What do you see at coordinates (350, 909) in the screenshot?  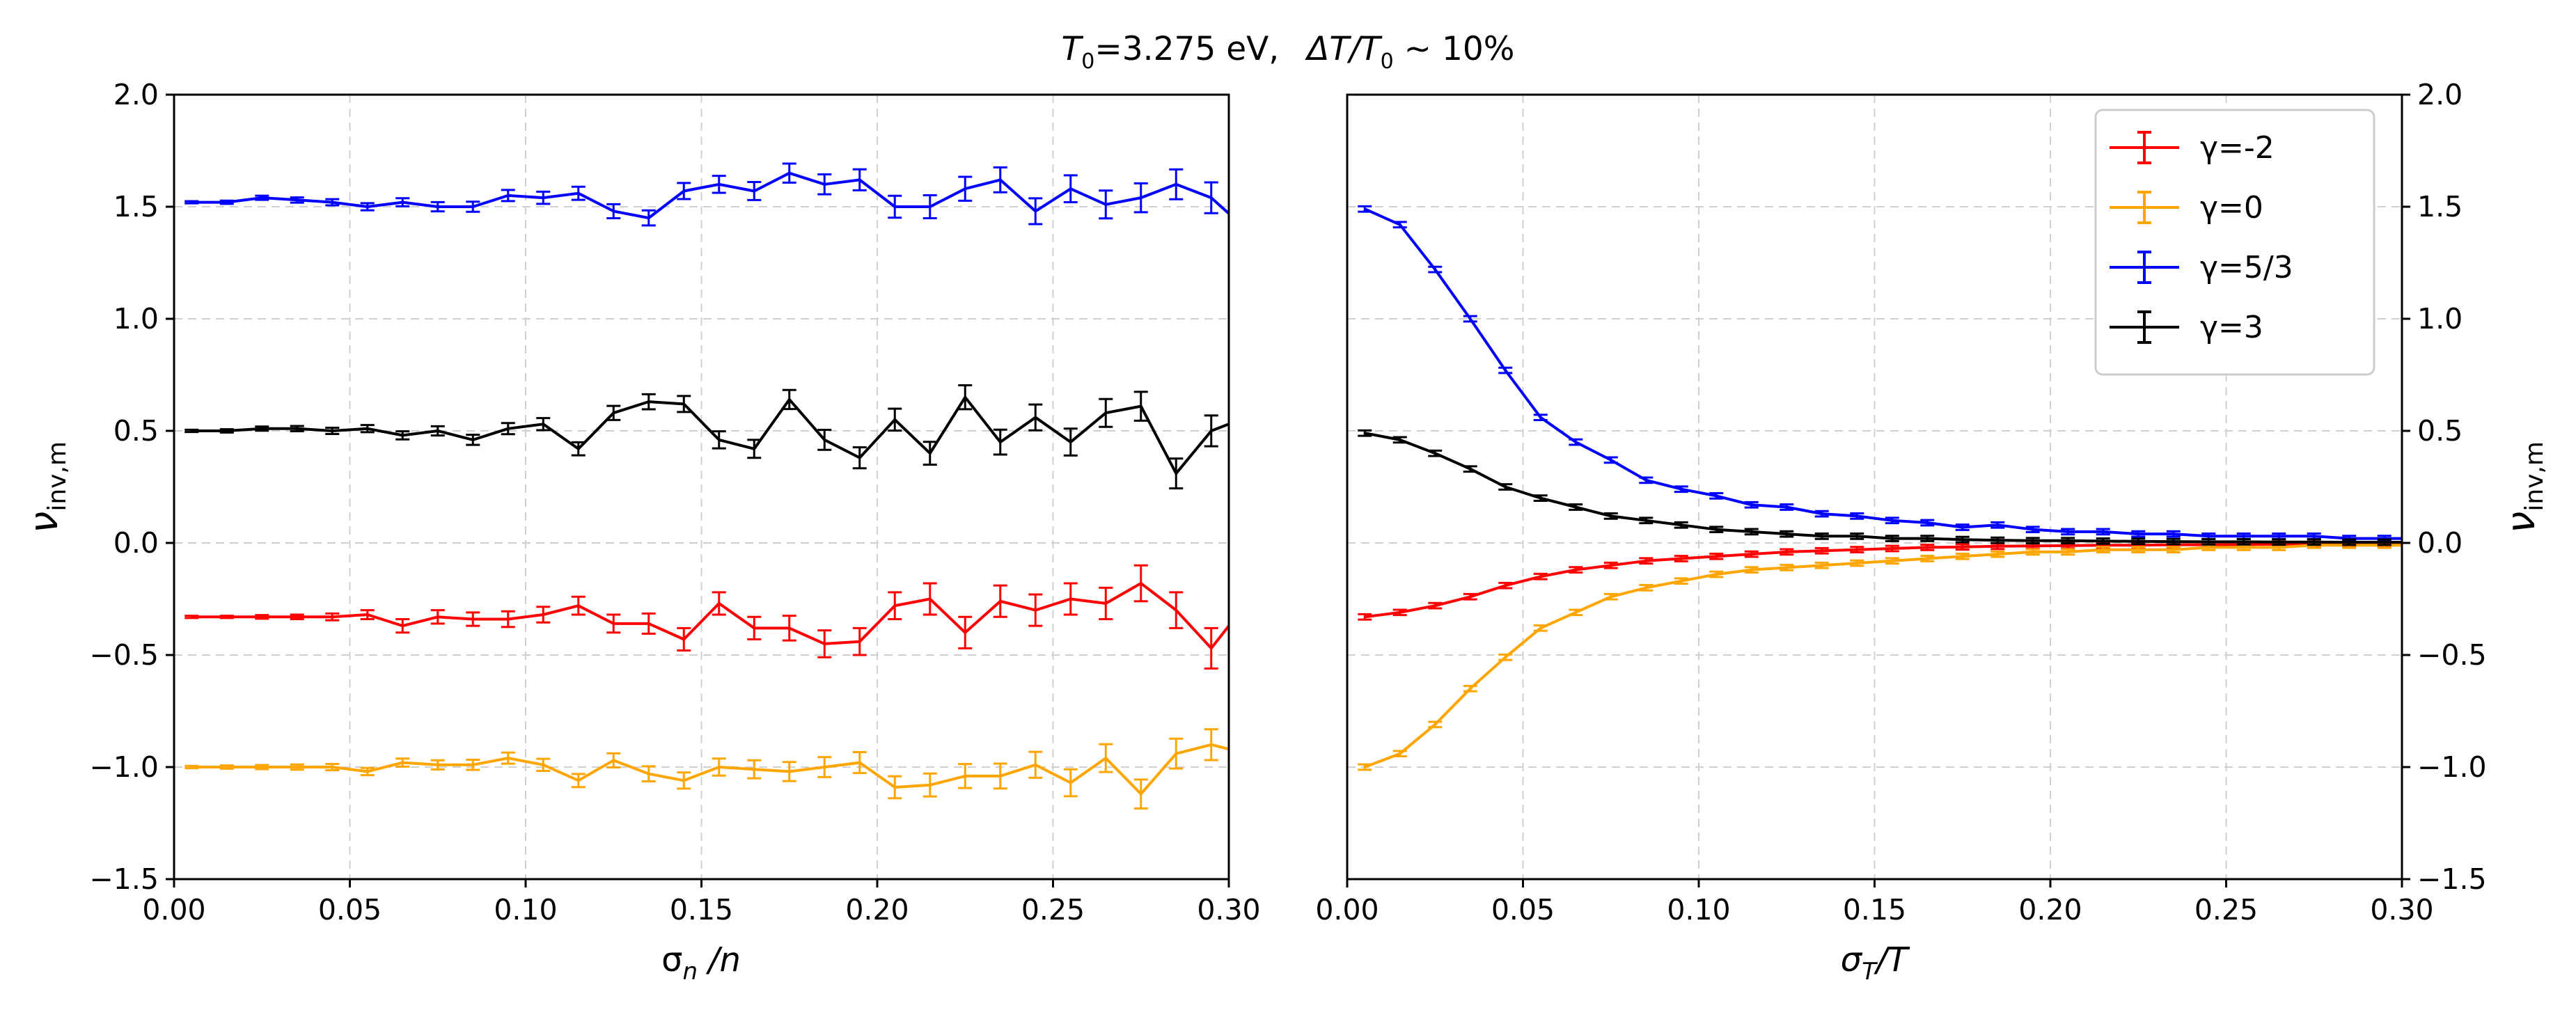 I see `left-xtick-label: 0.05` at bounding box center [350, 909].